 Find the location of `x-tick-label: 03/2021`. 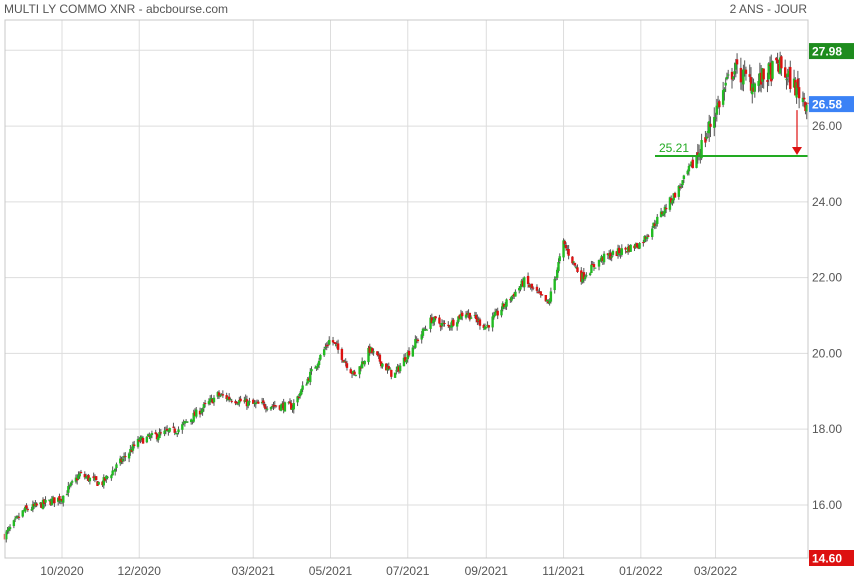

x-tick-label: 03/2021 is located at coordinates (254, 571).